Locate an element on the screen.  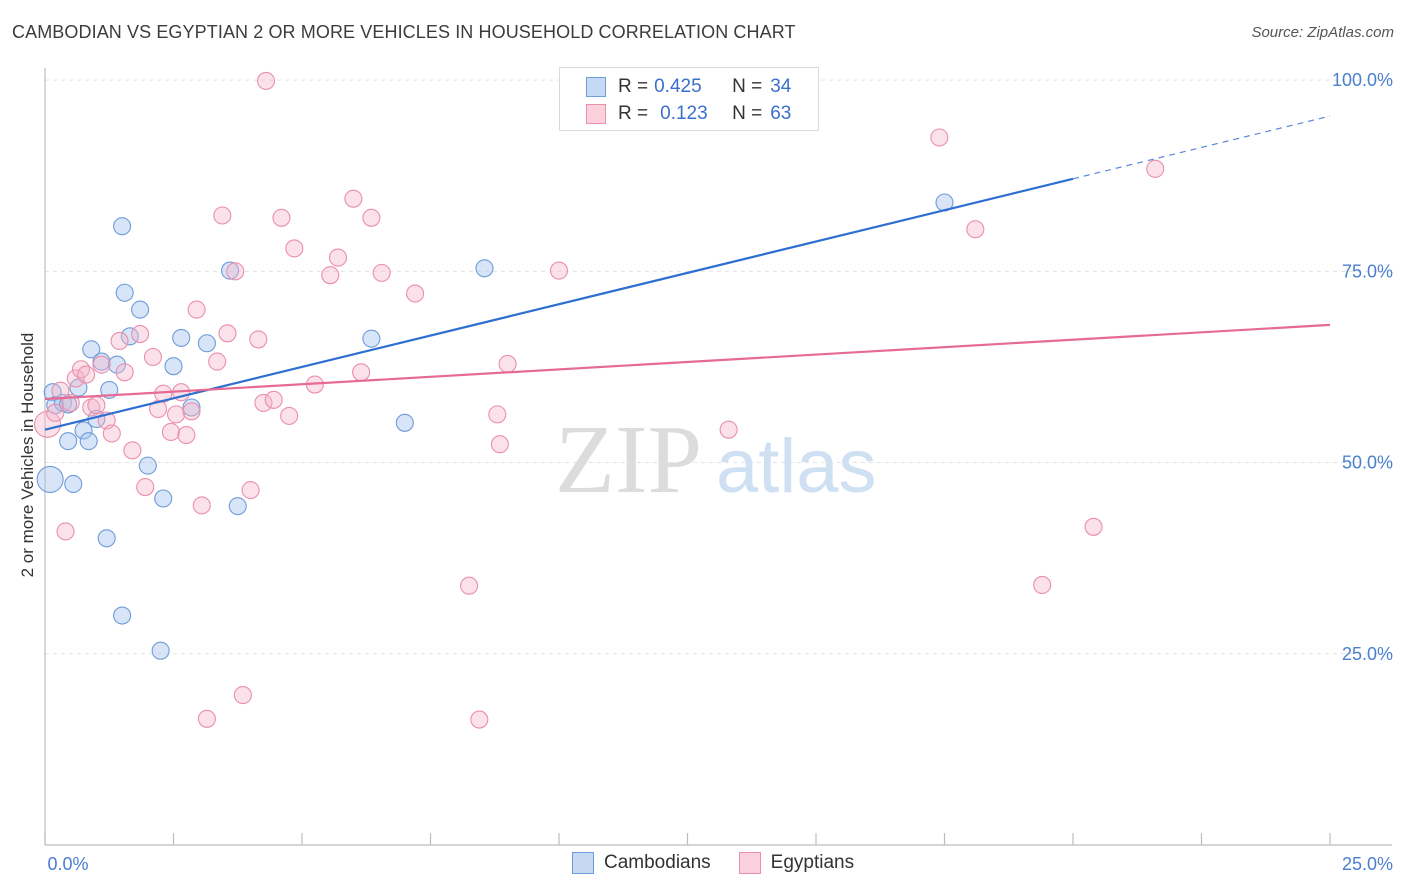
y-tick-label: 25.0% is located at coordinates (1367, 654).